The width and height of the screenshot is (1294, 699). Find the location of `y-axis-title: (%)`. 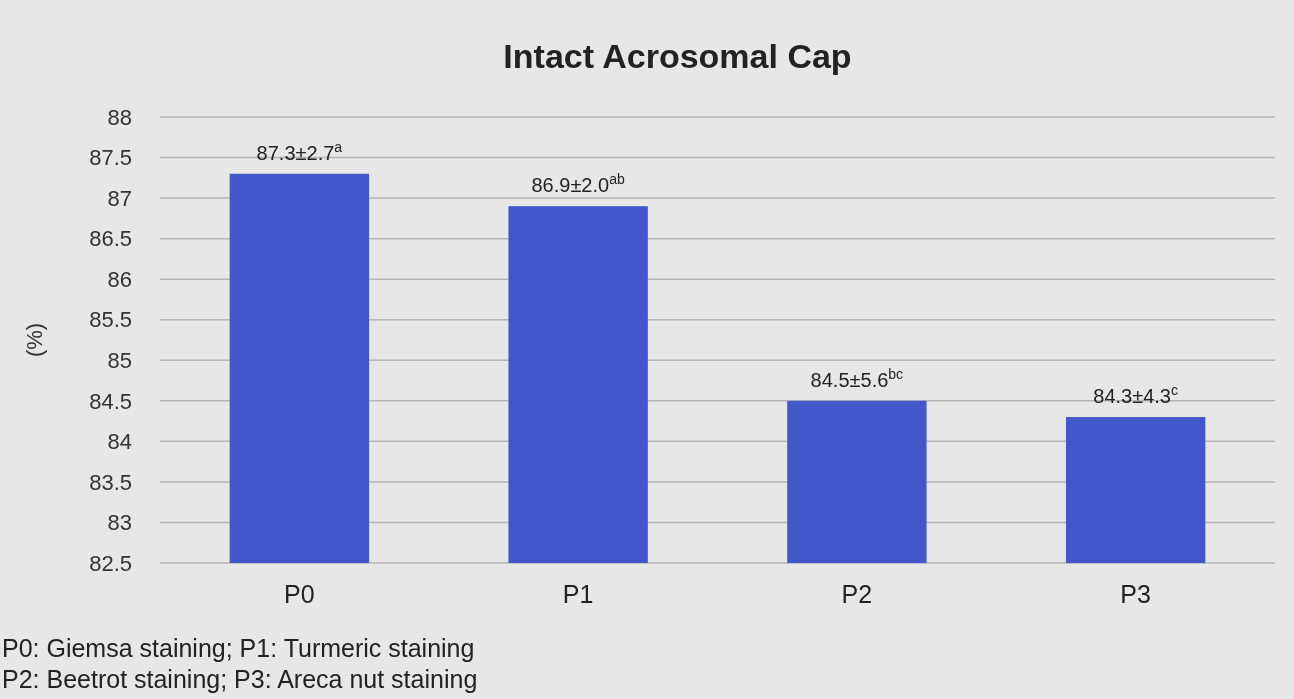

y-axis-title: (%) is located at coordinates (34, 340).